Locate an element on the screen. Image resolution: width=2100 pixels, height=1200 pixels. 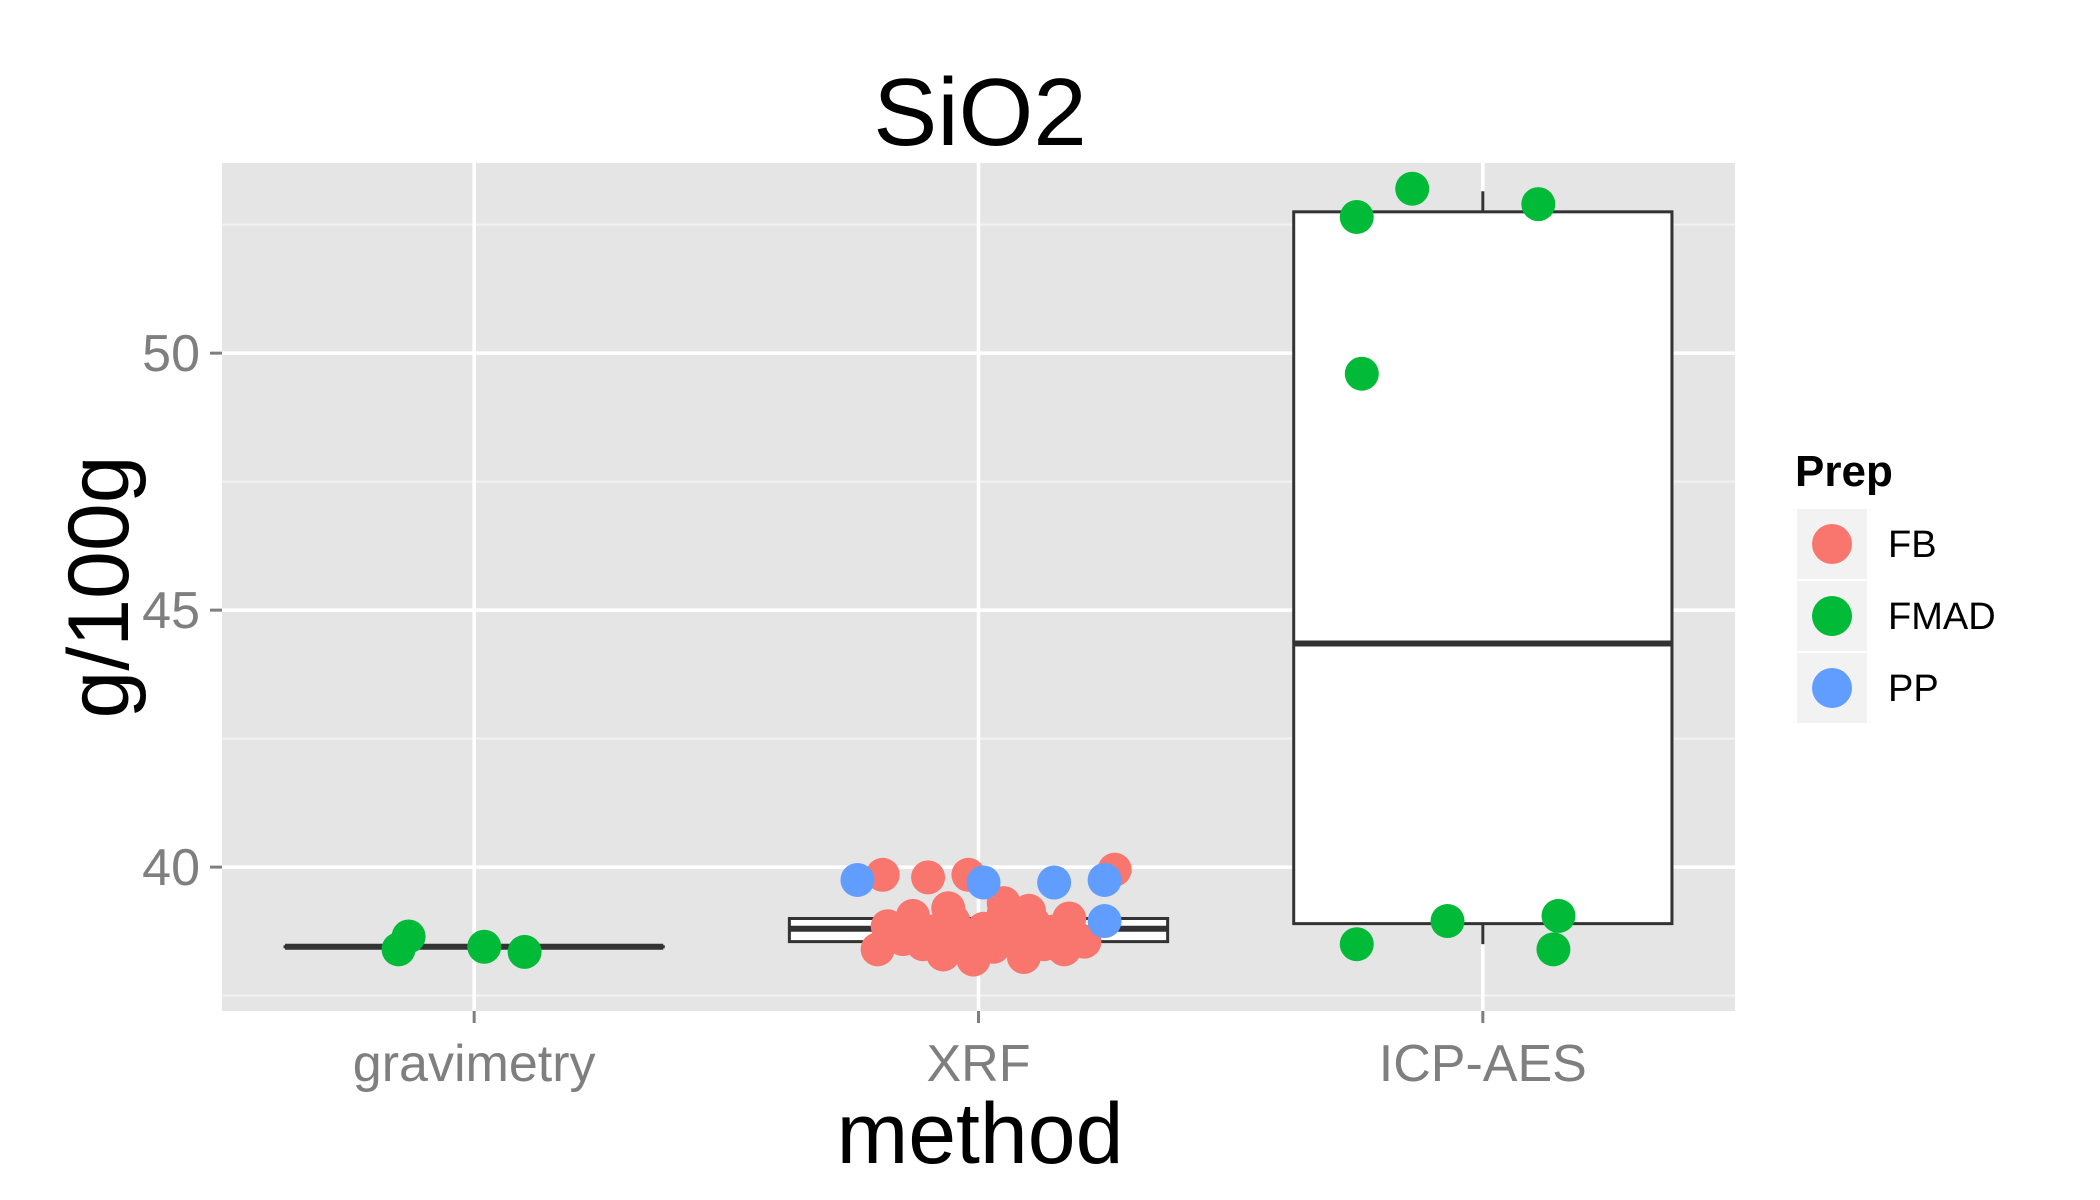
legend-label: FMAD is located at coordinates (1942, 617).